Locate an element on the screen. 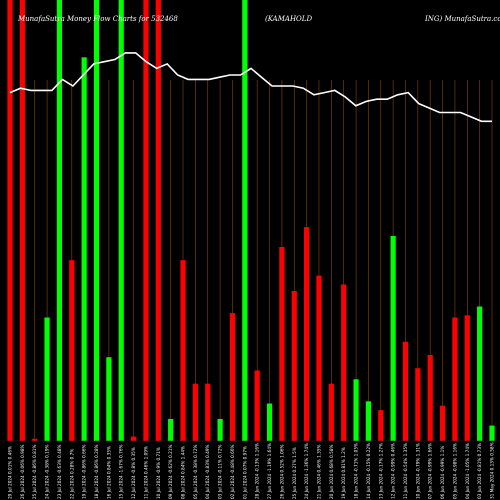 The width and height of the screenshot is (500, 500). x-tick-label: 21 Jun 2024 0.46% 1.35% is located at coordinates (318, 472).